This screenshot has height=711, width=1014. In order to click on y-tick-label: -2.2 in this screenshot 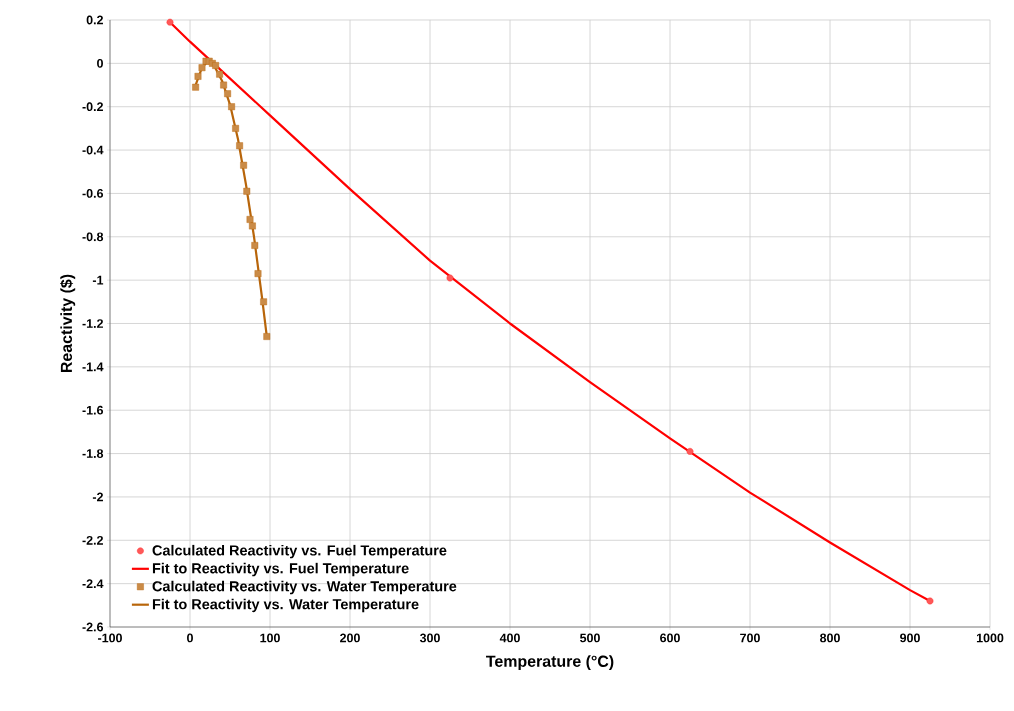, I will do `click(92, 540)`.